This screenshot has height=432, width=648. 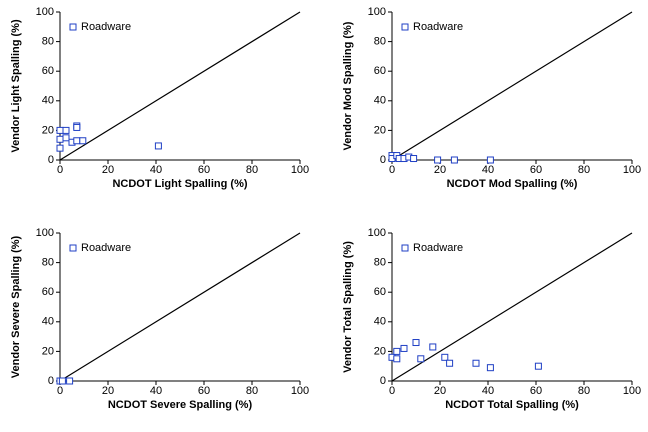 What do you see at coordinates (179, 184) in the screenshot?
I see `x-axis-label: NCDOT Light Spalling (%)` at bounding box center [179, 184].